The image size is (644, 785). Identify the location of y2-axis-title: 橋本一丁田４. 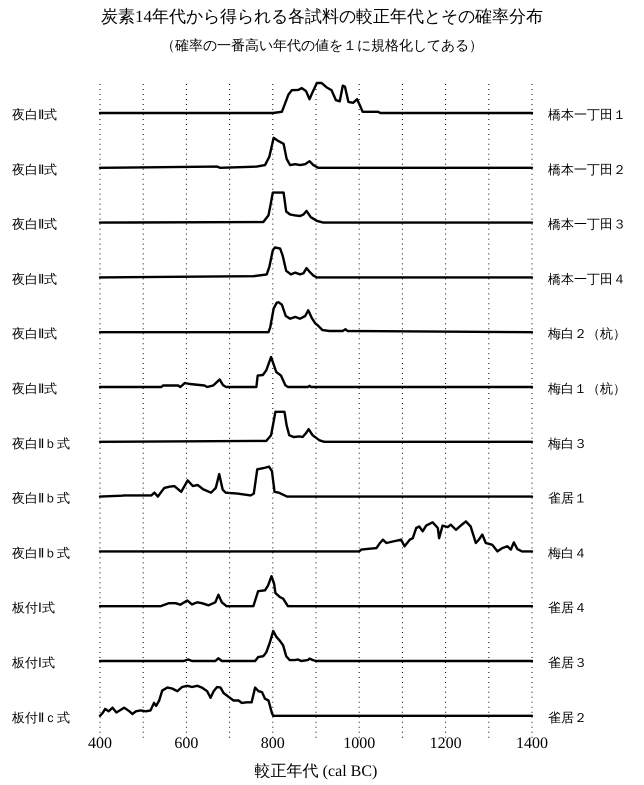
(587, 278).